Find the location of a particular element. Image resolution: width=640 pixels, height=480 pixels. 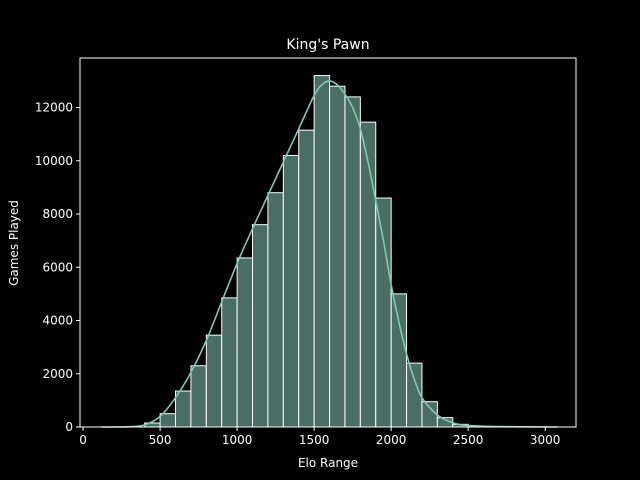

x-tick-label: 0 is located at coordinates (83, 440).